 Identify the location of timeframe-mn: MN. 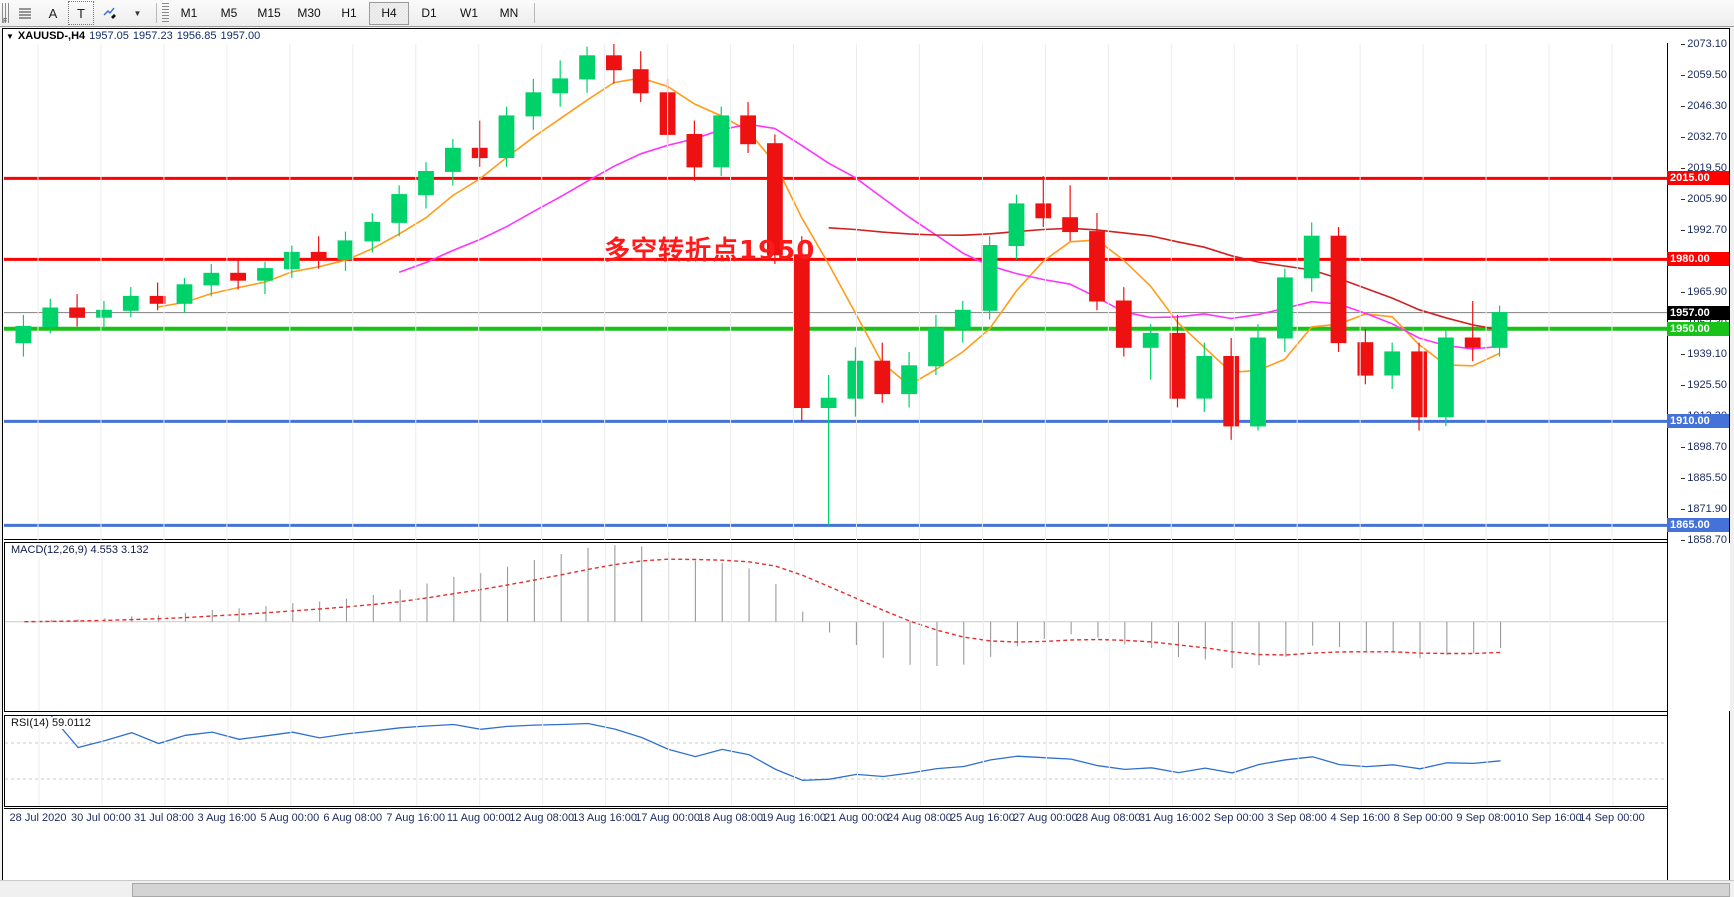
(509, 13).